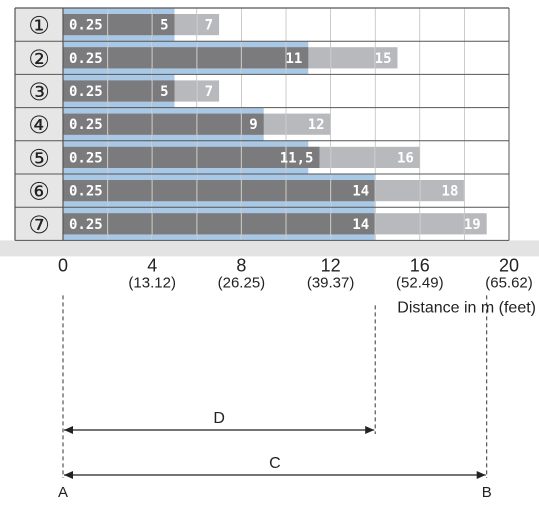 The image size is (539, 506). I want to click on max-range-label-3: 7, so click(209, 92).